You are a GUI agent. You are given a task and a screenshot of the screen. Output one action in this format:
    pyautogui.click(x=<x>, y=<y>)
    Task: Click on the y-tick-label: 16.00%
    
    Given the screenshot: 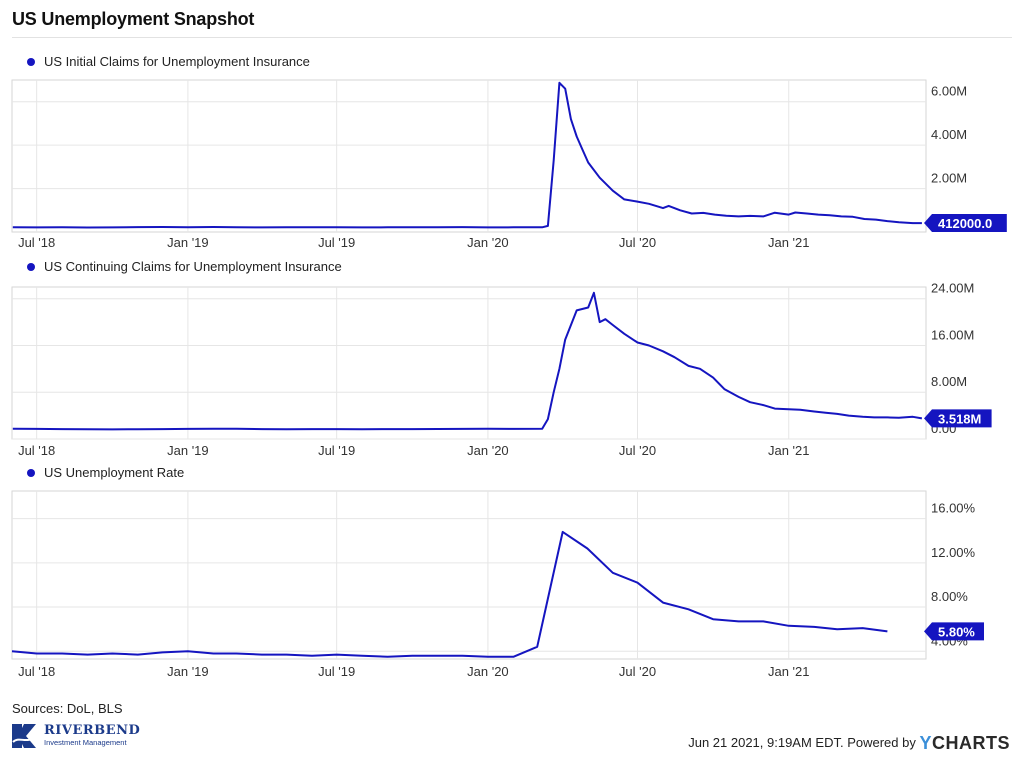 What is the action you would take?
    pyautogui.click(x=953, y=508)
    